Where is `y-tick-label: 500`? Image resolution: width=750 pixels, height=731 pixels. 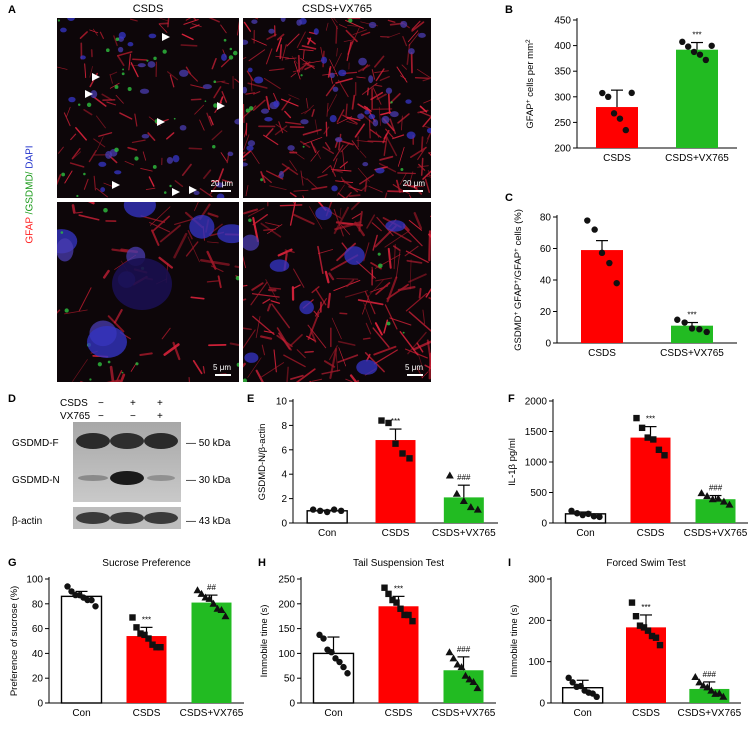
y-tick-label: 500 is located at coordinates (538, 493).